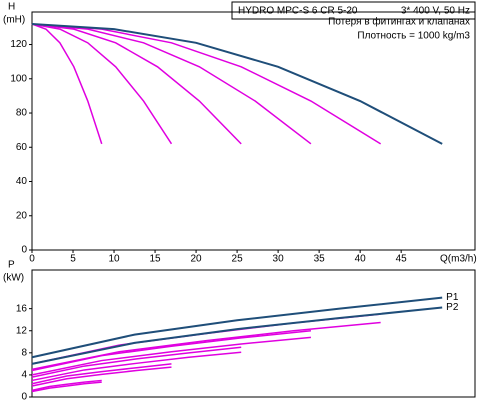 Image resolution: width=500 pixels, height=400 pixels. I want to click on y-tick-label: 8, so click(24, 352).